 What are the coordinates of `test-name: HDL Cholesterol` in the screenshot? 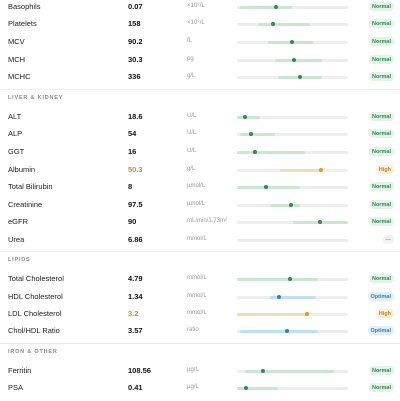 It's located at (35, 296).